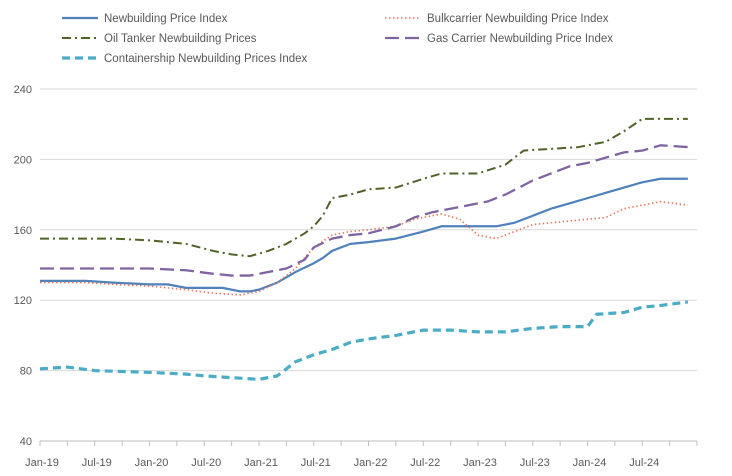  I want to click on legend-label-4: Gas Carrier Newbuilding Price Index, so click(520, 39).